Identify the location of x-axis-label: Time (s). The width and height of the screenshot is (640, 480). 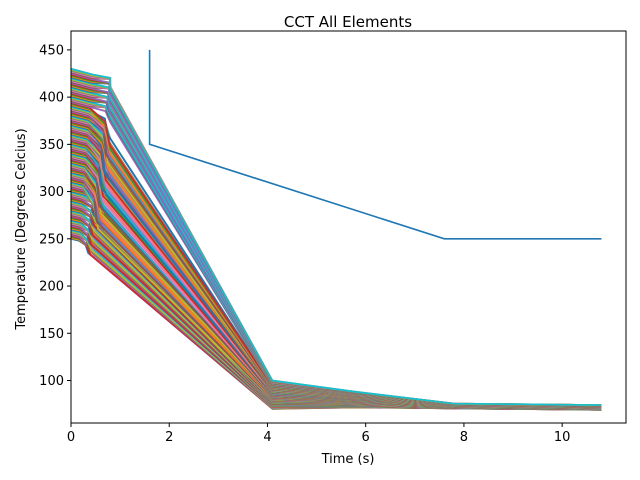
(348, 459).